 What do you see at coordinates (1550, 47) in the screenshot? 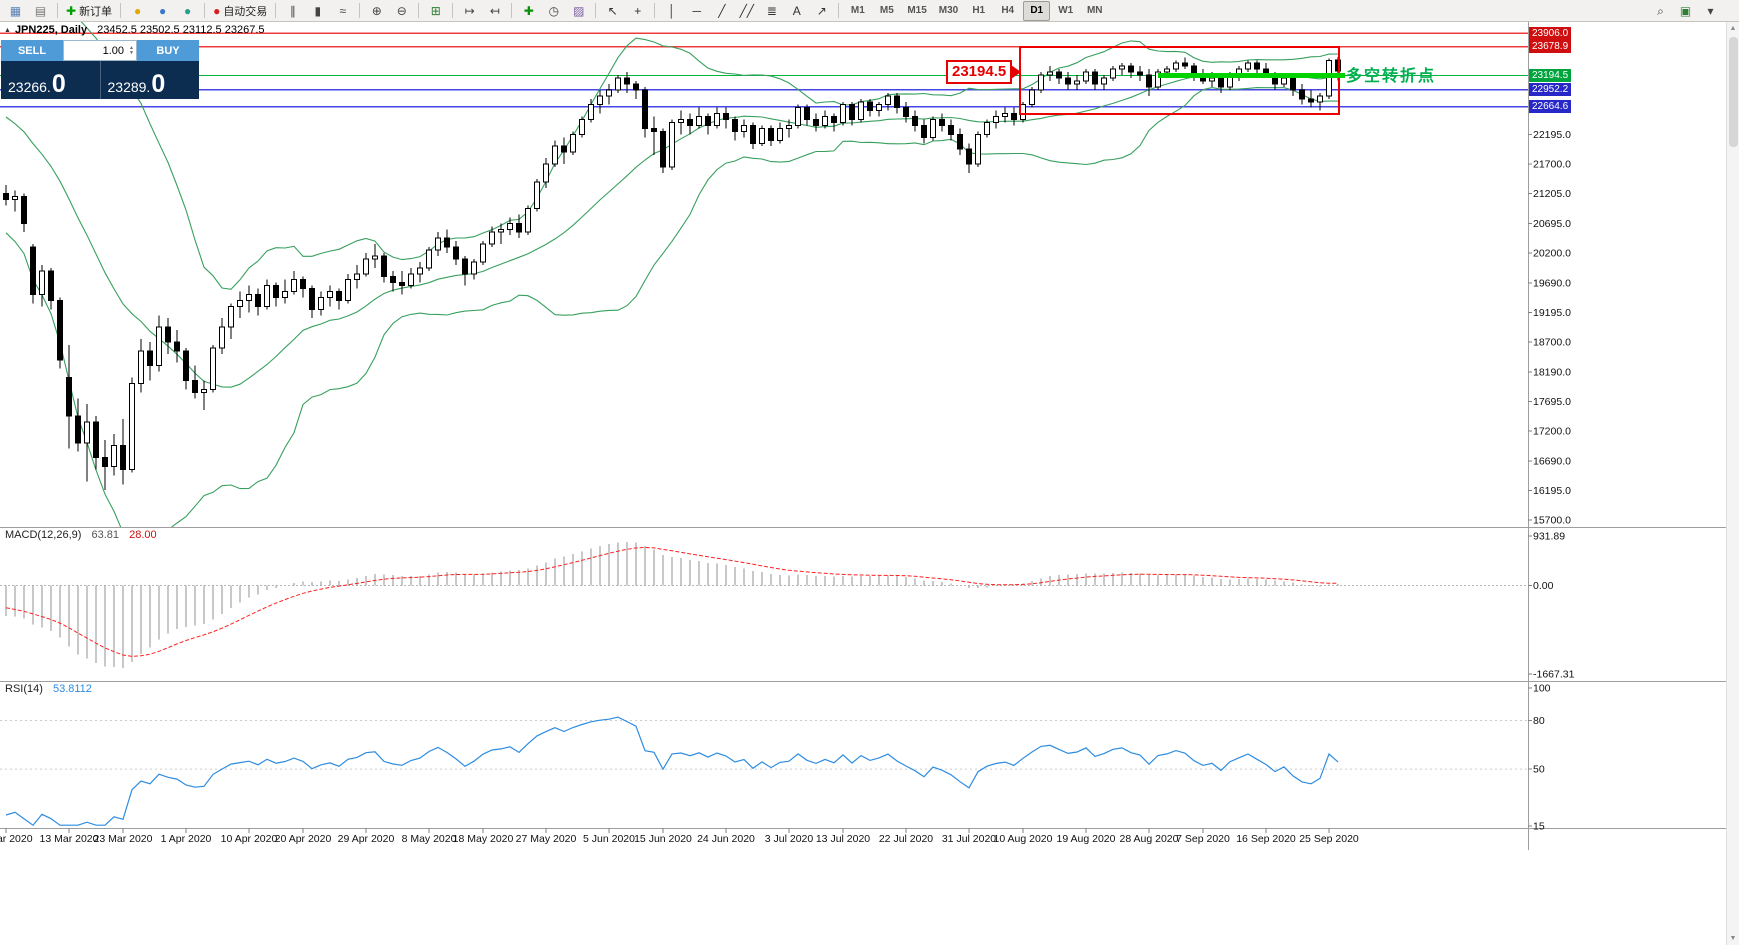
I see `price-marker: 23678.9` at bounding box center [1550, 47].